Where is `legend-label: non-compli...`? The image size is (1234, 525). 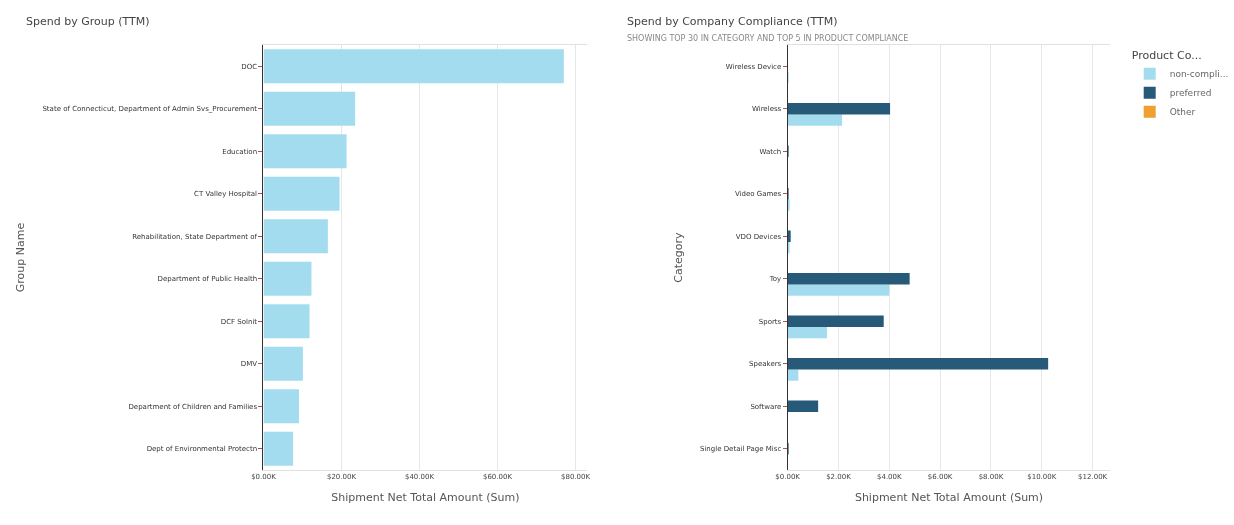 legend-label: non-compli... is located at coordinates (1199, 74).